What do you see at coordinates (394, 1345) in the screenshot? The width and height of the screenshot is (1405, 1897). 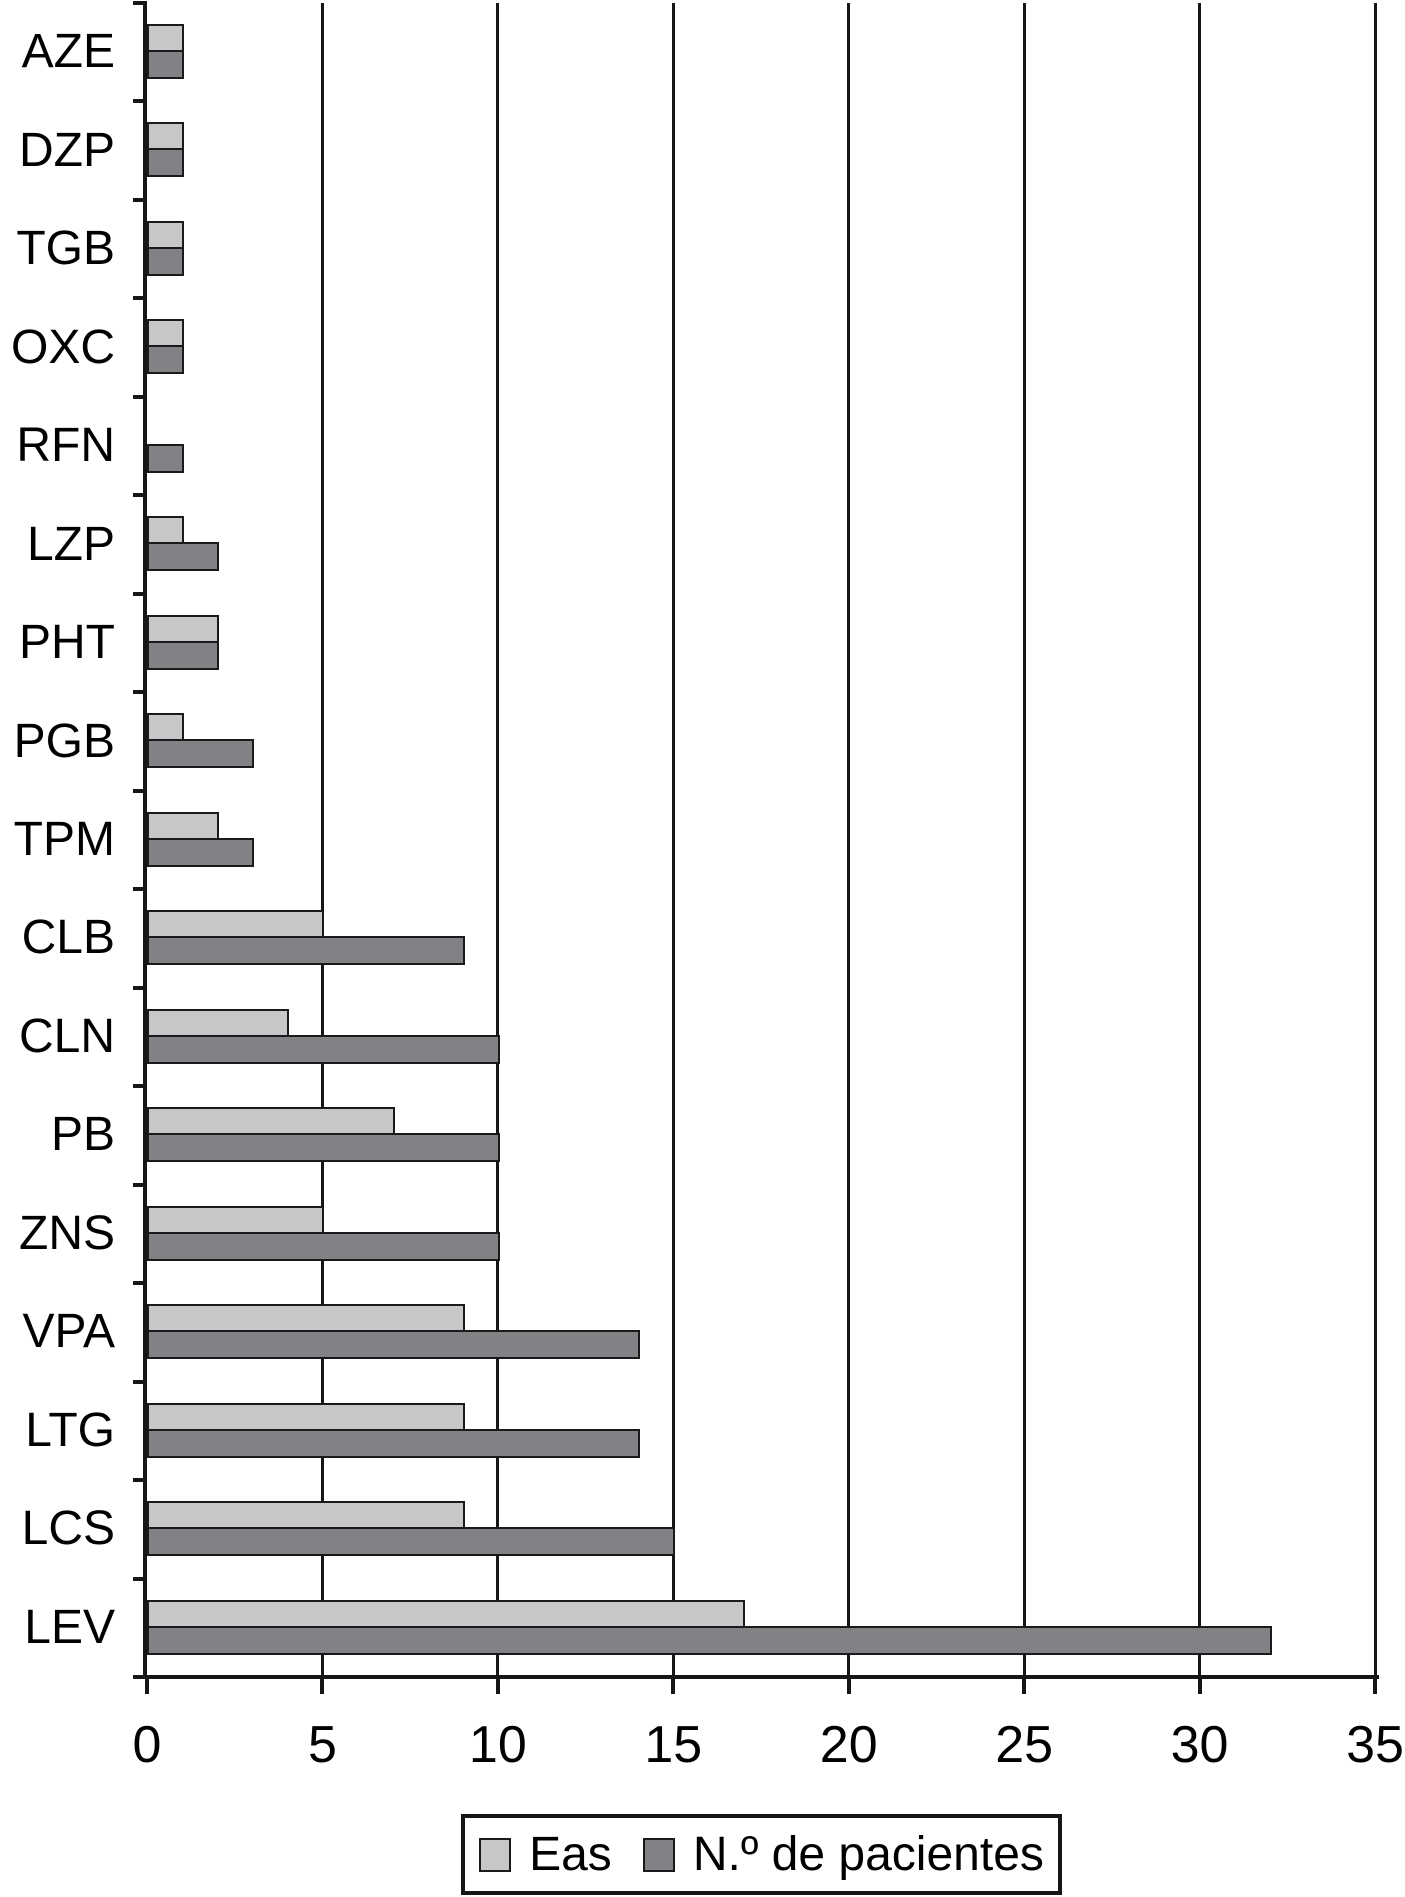 I see `bar-pacientes-vpa` at bounding box center [394, 1345].